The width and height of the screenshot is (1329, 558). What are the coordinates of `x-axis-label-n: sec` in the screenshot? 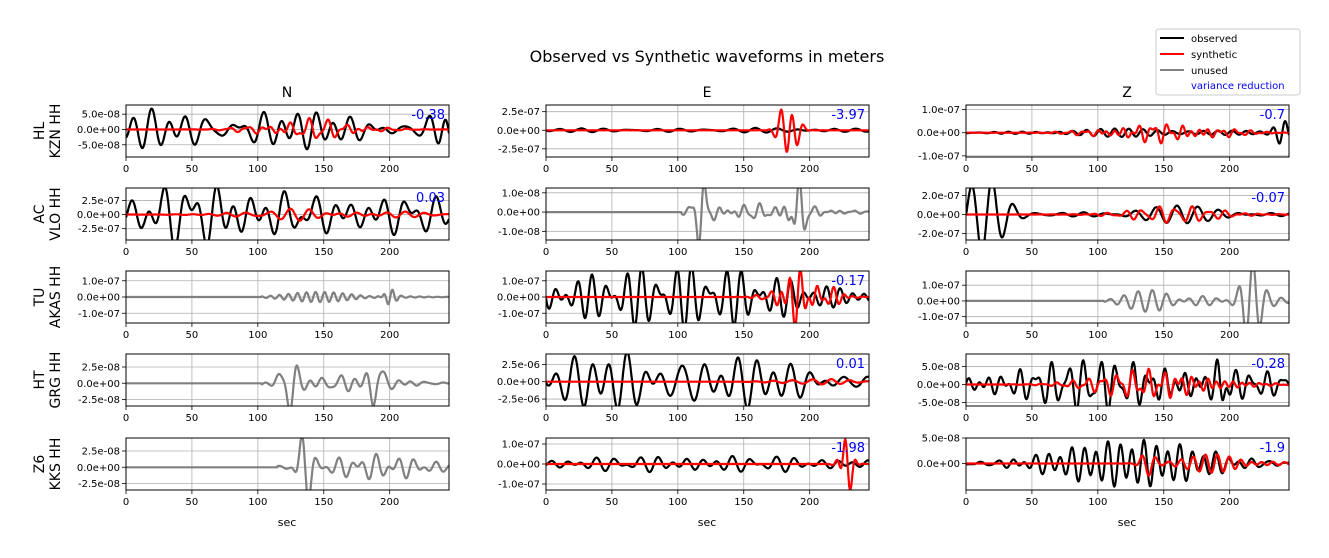 It's located at (287, 522).